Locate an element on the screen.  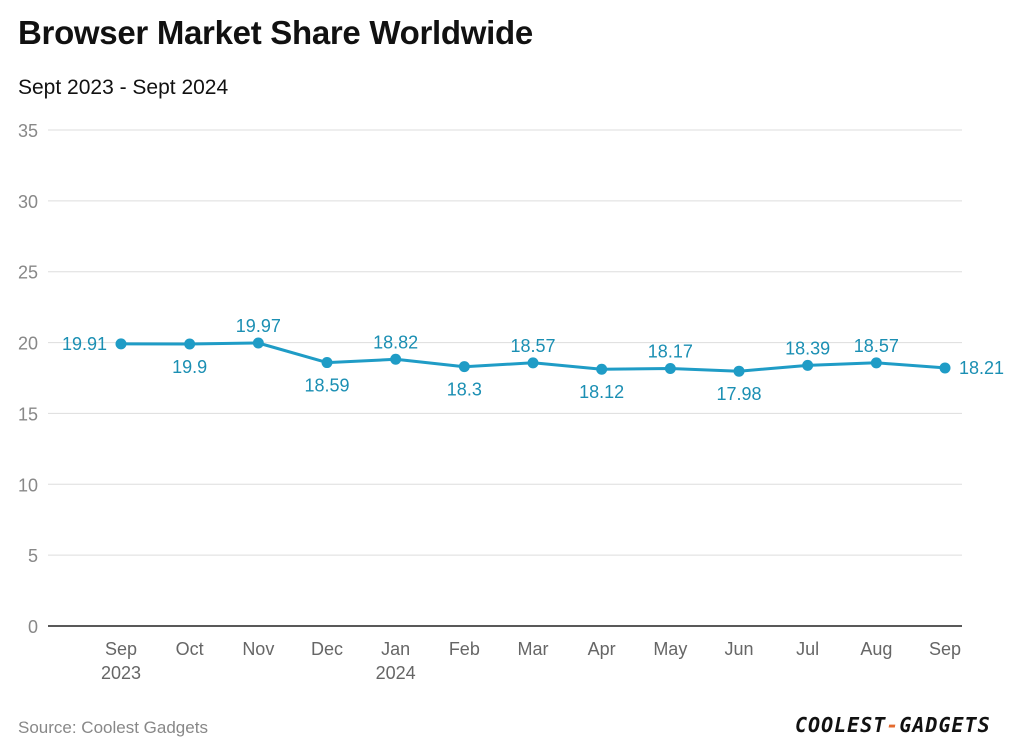
data-label: 19.91 is located at coordinates (84, 344).